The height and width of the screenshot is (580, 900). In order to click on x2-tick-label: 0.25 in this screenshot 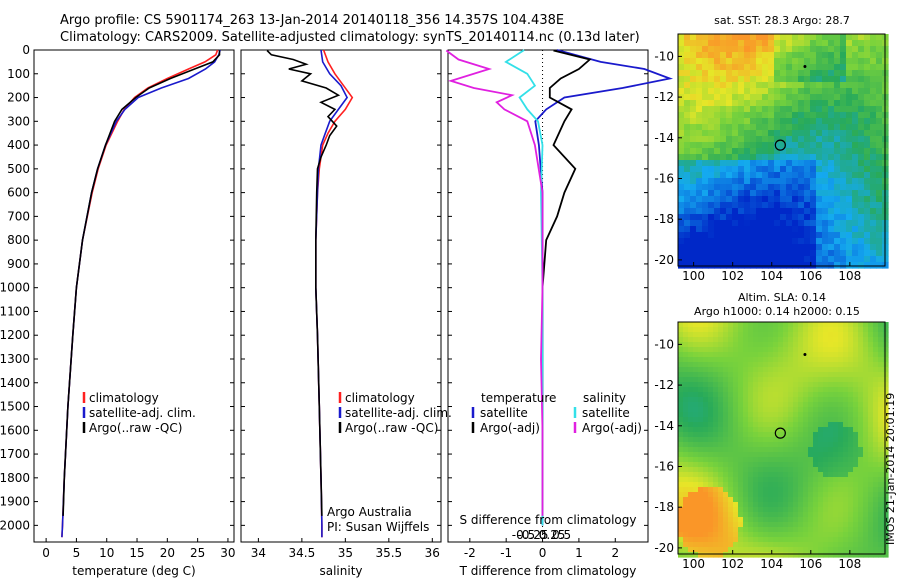, I will do `click(552, 535)`.